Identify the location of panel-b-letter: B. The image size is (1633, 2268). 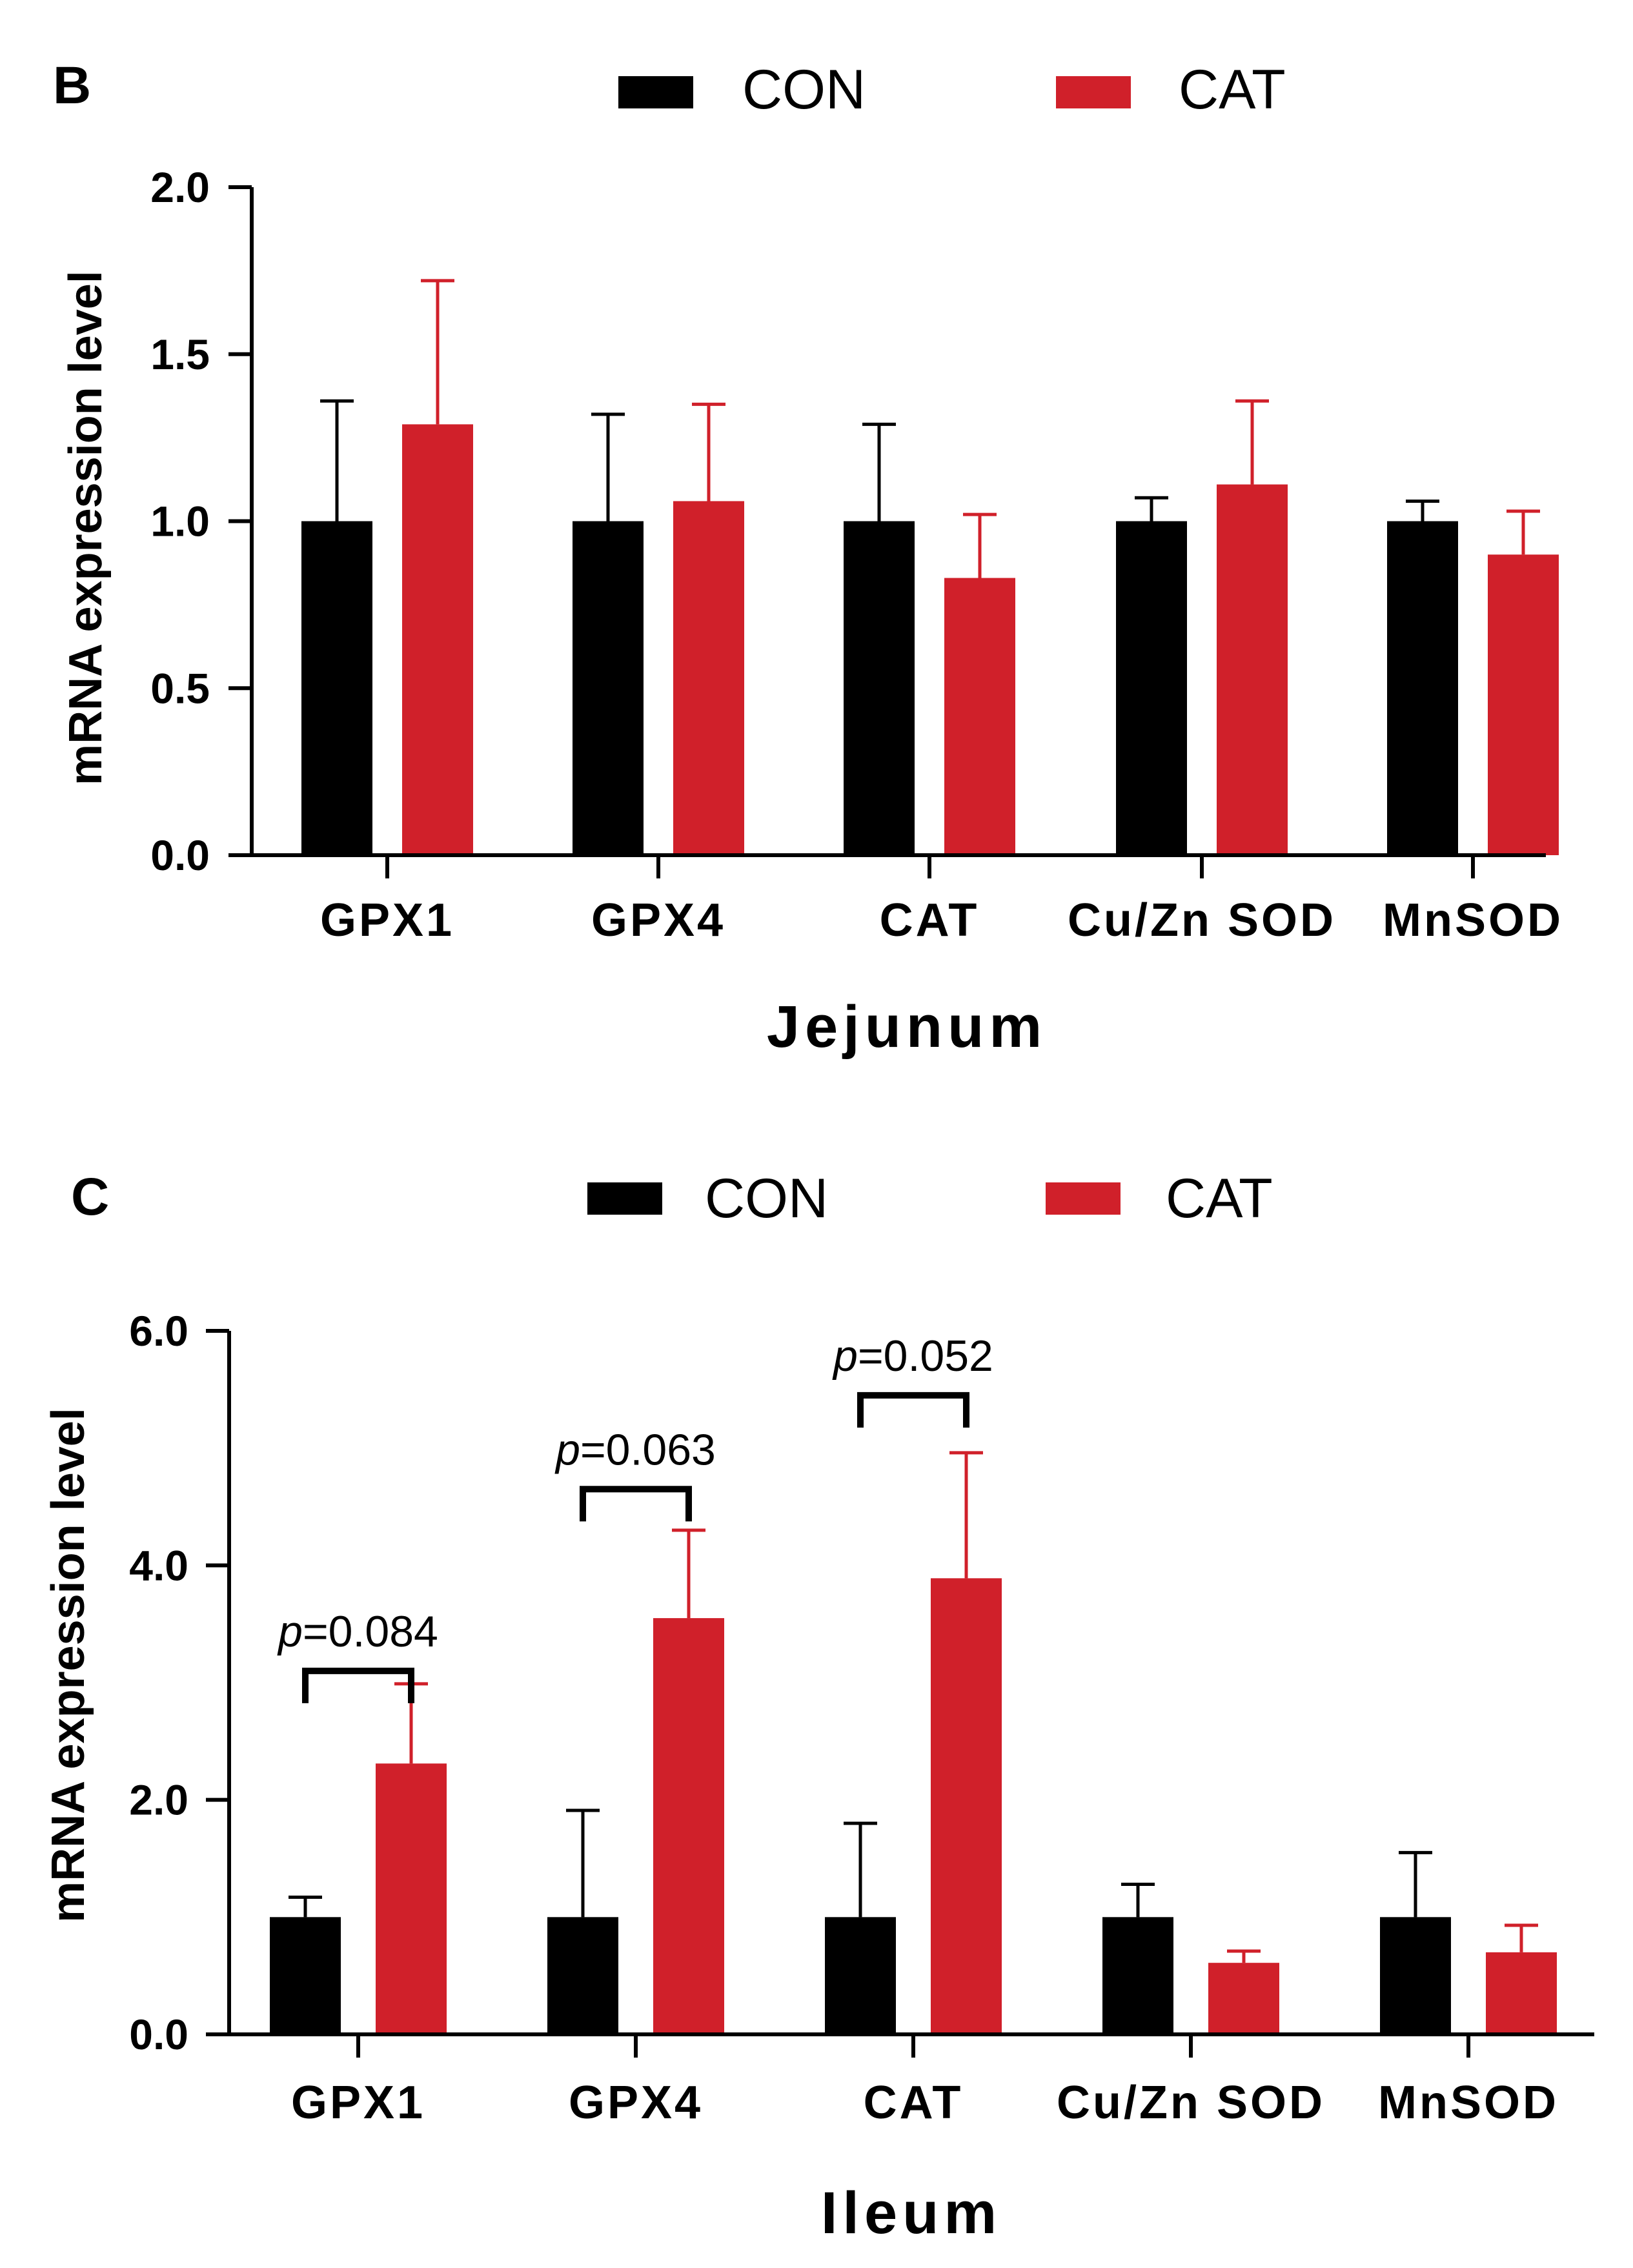
(72, 85).